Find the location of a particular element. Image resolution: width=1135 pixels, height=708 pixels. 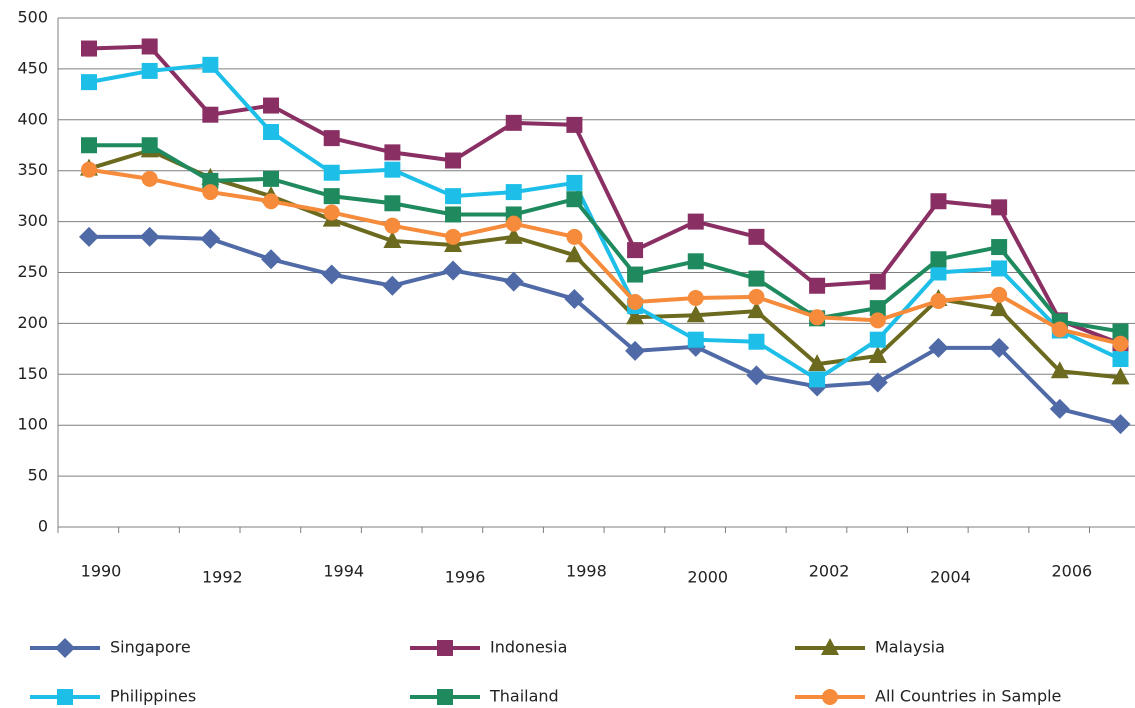

y-tick-label: 200 is located at coordinates (32, 322).